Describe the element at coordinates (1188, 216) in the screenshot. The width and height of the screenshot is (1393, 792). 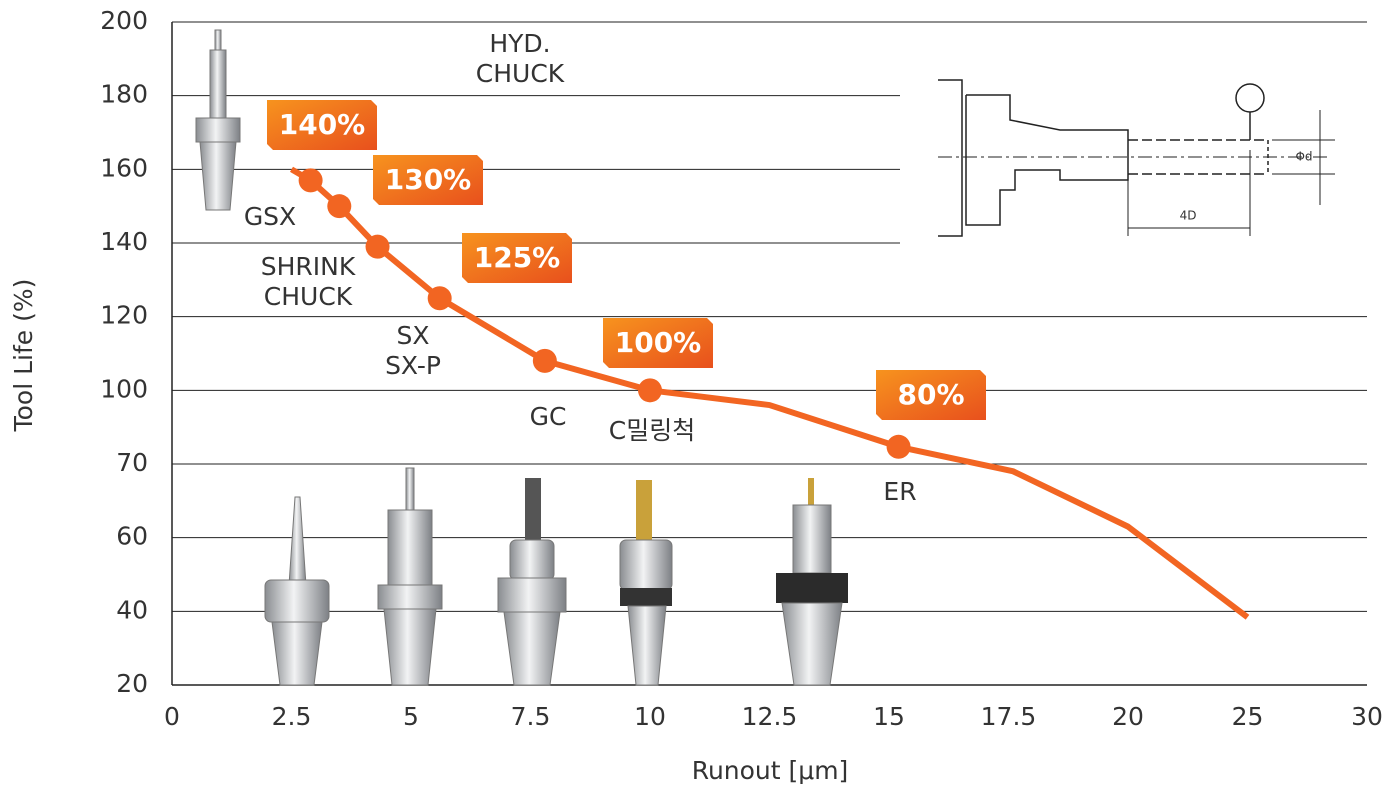
I see `length-label: 4D` at that location.